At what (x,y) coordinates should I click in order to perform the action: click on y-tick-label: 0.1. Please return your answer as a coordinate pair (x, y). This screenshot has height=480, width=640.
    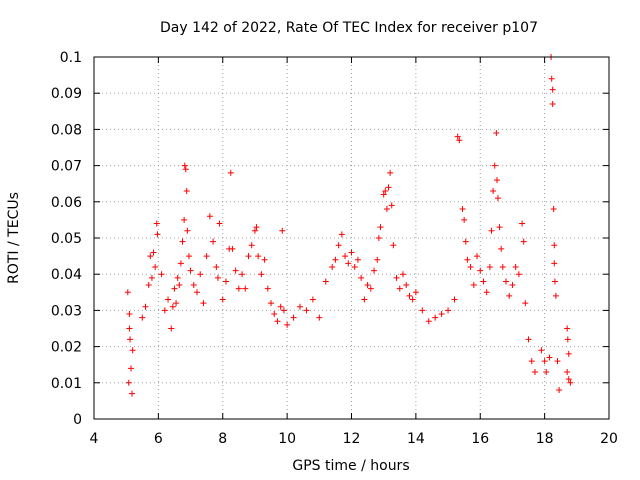
    Looking at the image, I should click on (71, 58).